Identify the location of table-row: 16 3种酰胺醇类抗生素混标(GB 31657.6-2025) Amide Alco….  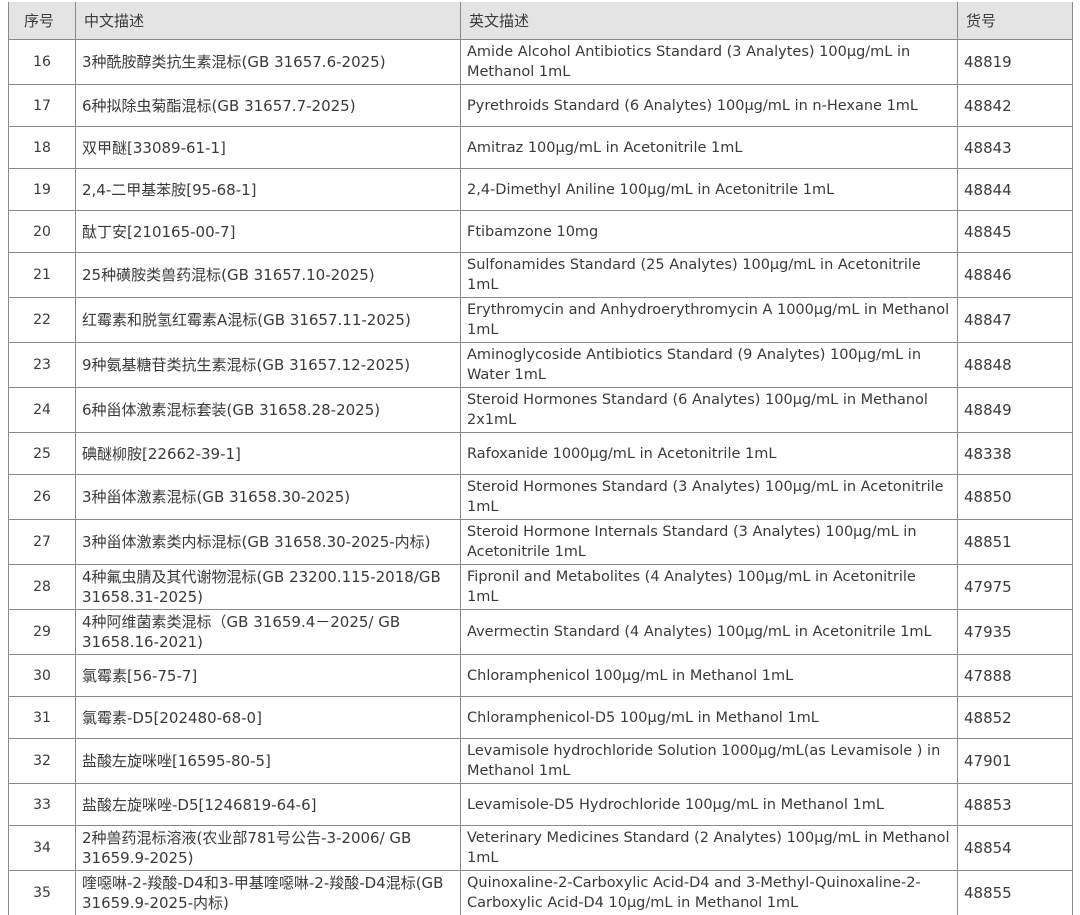
(540, 62).